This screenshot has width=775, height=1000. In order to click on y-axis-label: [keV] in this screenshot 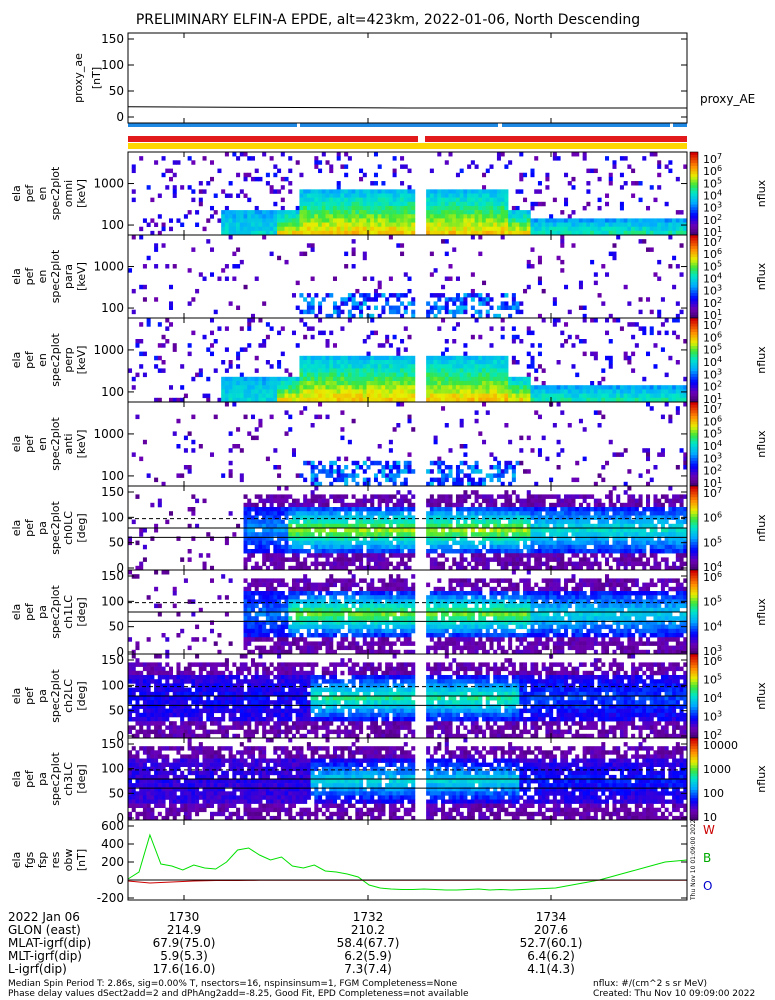, I will do `click(81, 444)`.